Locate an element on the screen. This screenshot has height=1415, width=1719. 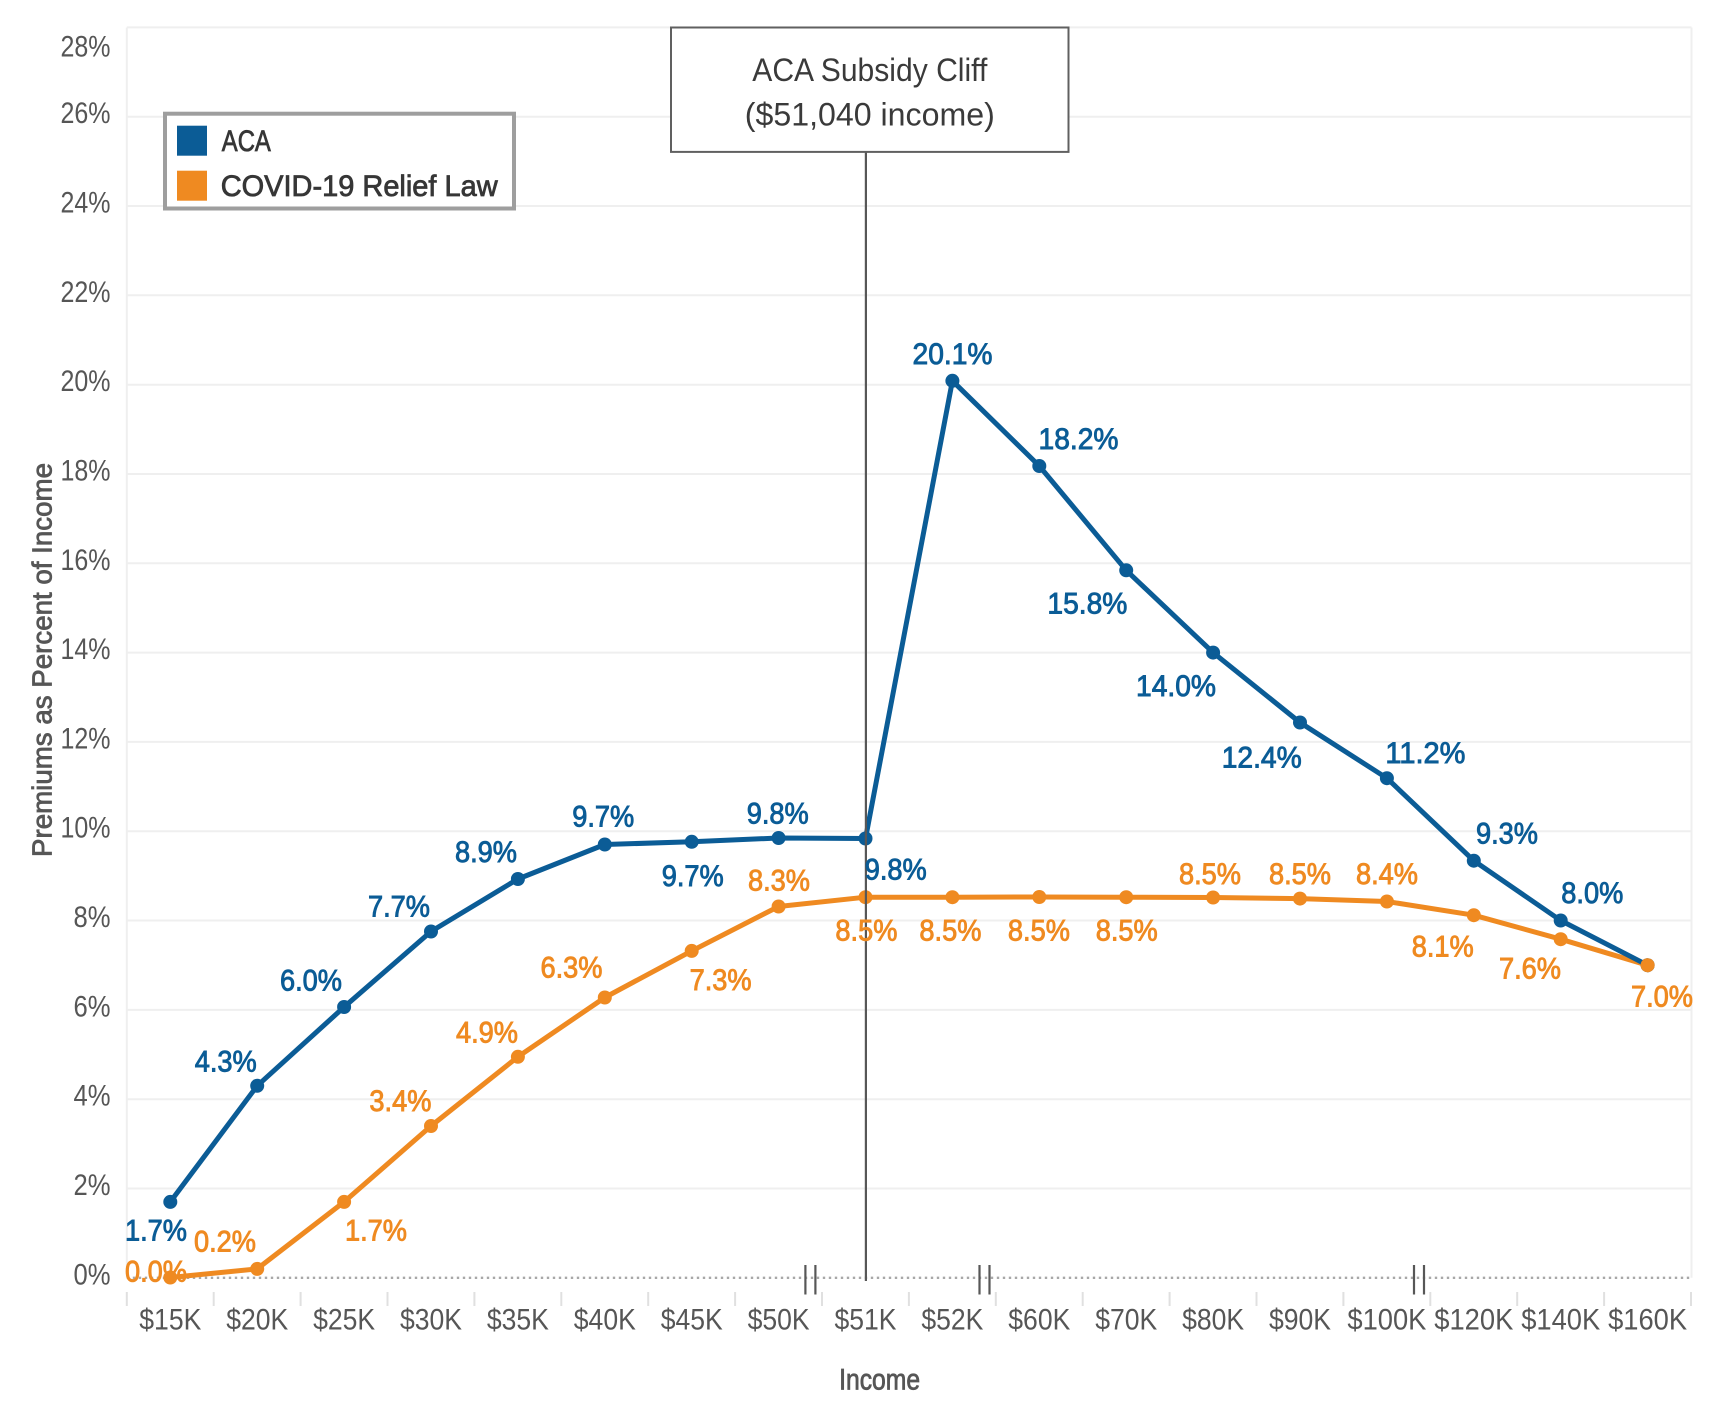
svg-text: 4.9% is located at coordinates (487, 1033).